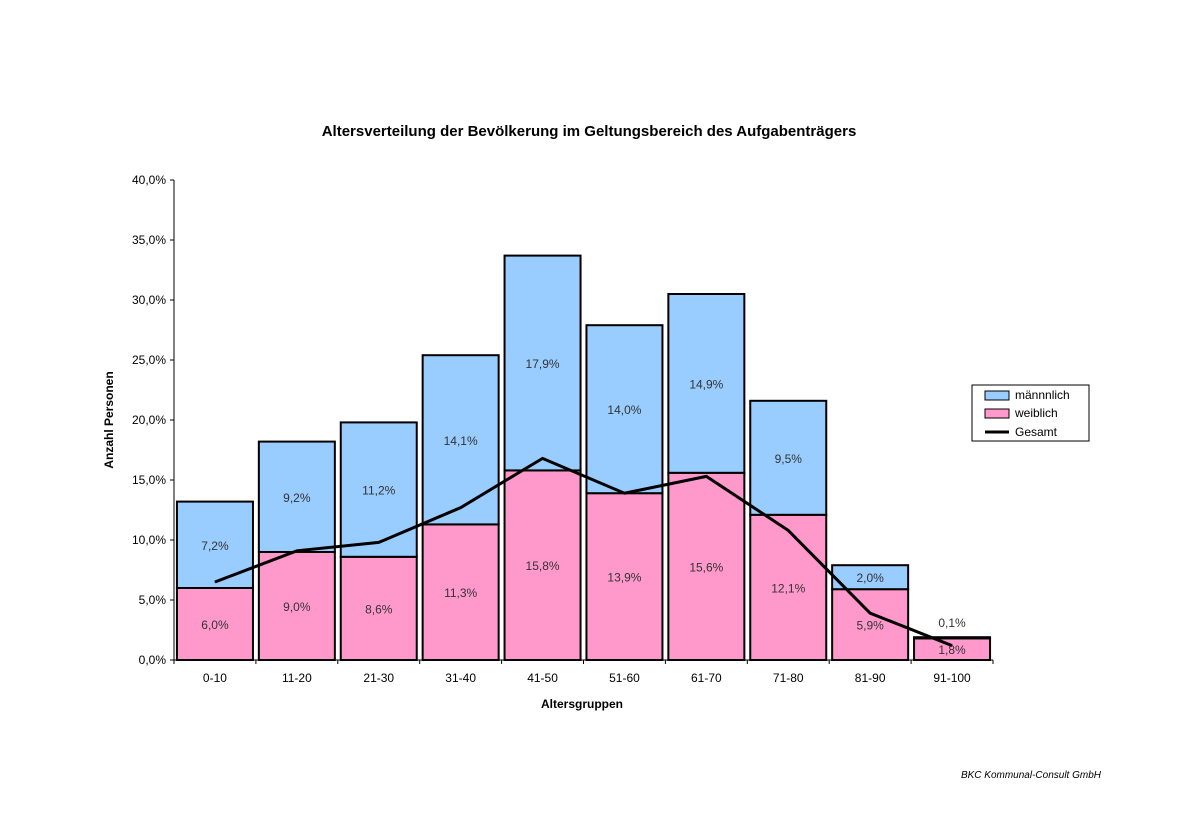 This screenshot has height=840, width=1181. Describe the element at coordinates (149, 420) in the screenshot. I see `y-tick-label: 20,0%` at that location.